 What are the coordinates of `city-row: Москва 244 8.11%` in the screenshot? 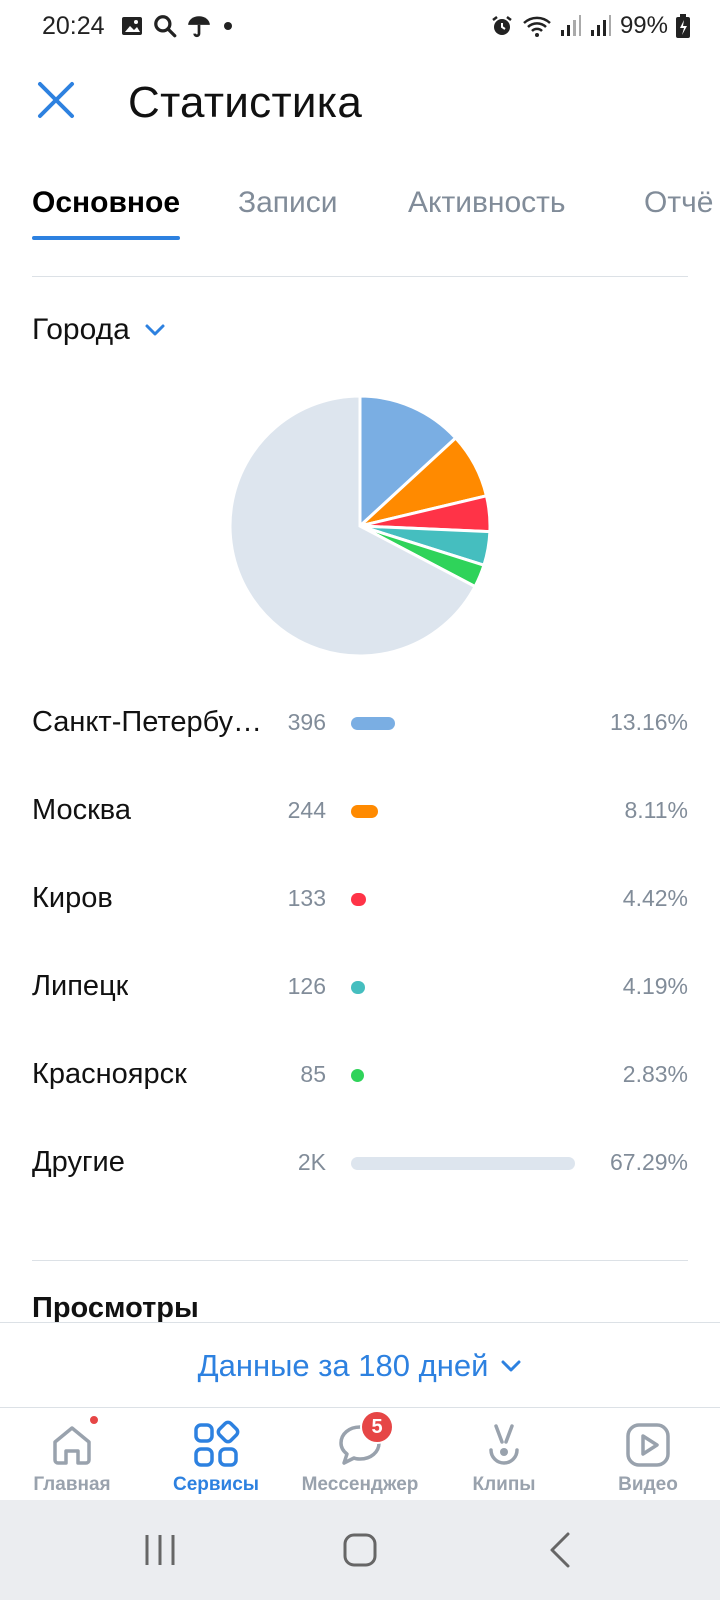 It's located at (360, 810).